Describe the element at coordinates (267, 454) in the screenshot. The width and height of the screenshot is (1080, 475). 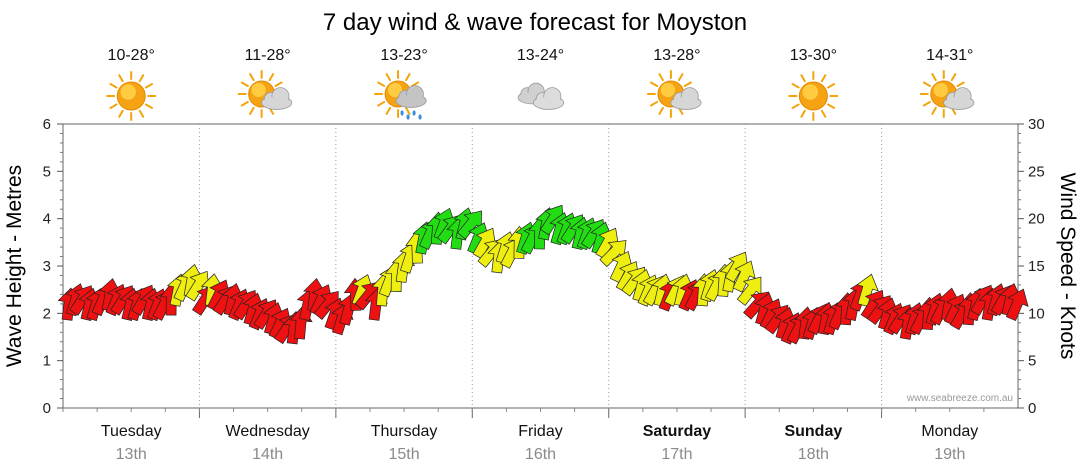
I see `day-date-label: 14th` at that location.